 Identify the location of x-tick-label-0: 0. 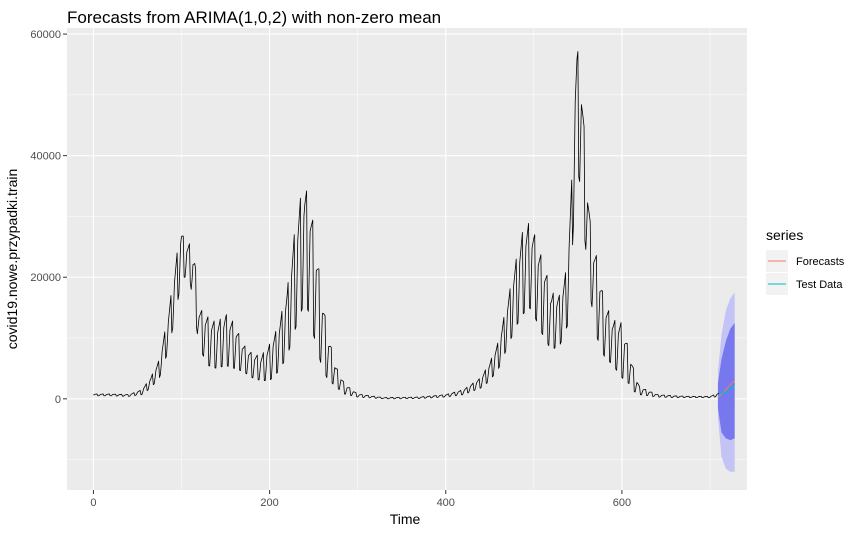
(93, 503).